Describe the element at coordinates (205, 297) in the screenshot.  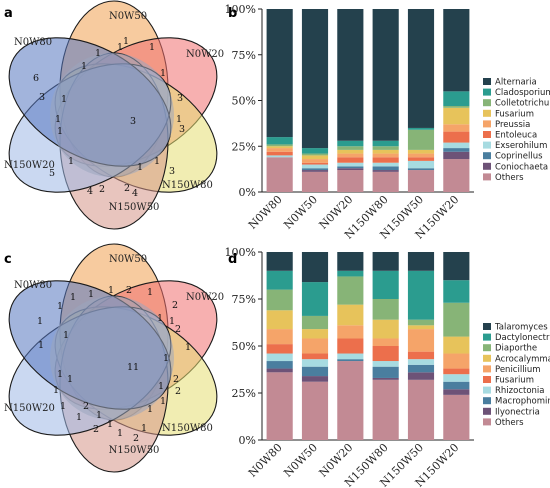
I see `venn-set-label-n0w20: N0W20` at that location.